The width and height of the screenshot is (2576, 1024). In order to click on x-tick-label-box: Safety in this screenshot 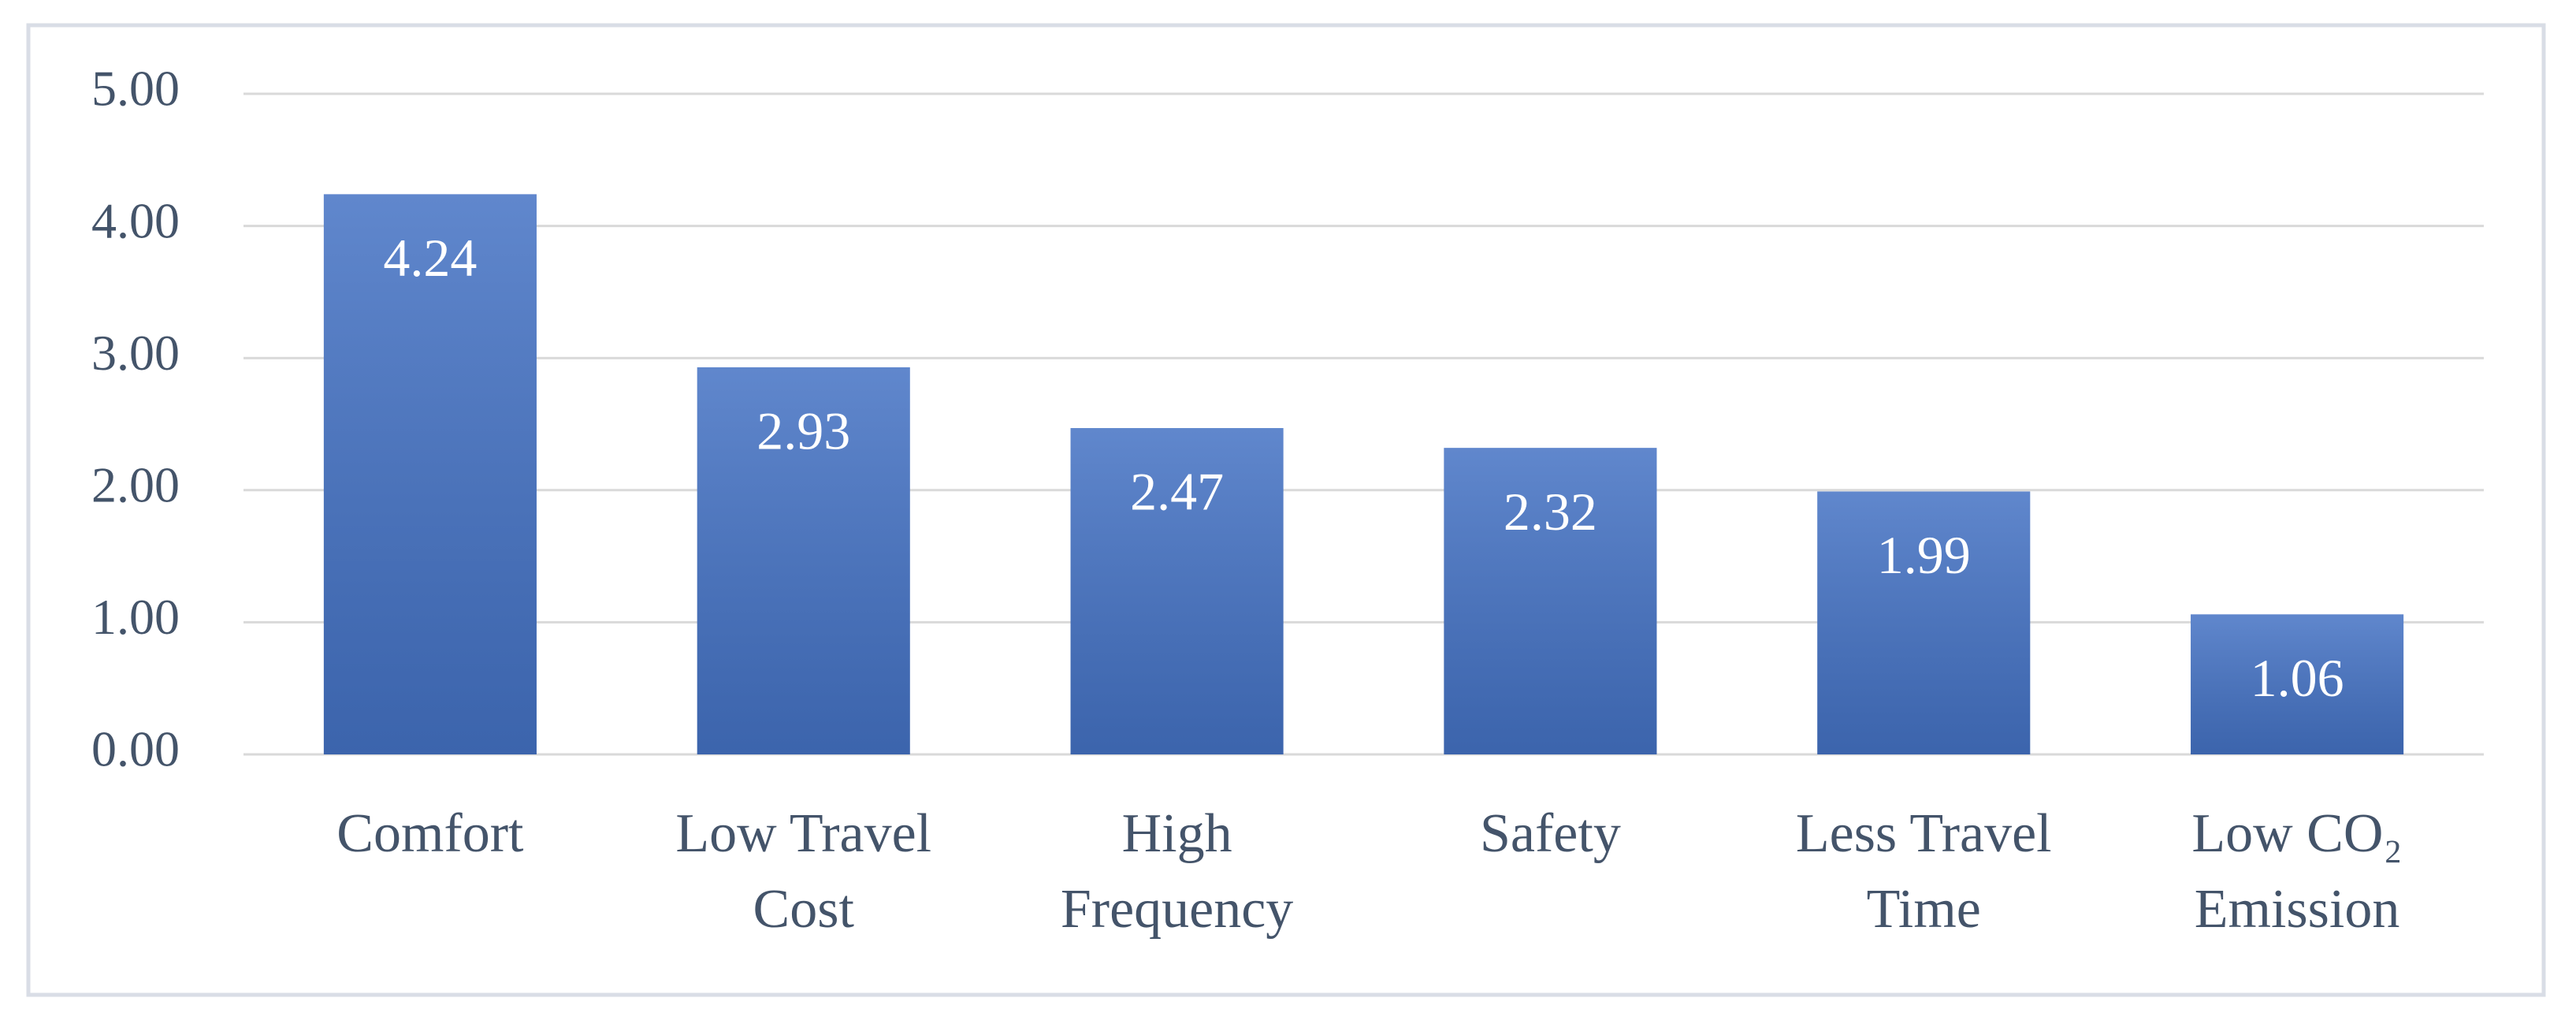, I will do `click(1550, 833)`.